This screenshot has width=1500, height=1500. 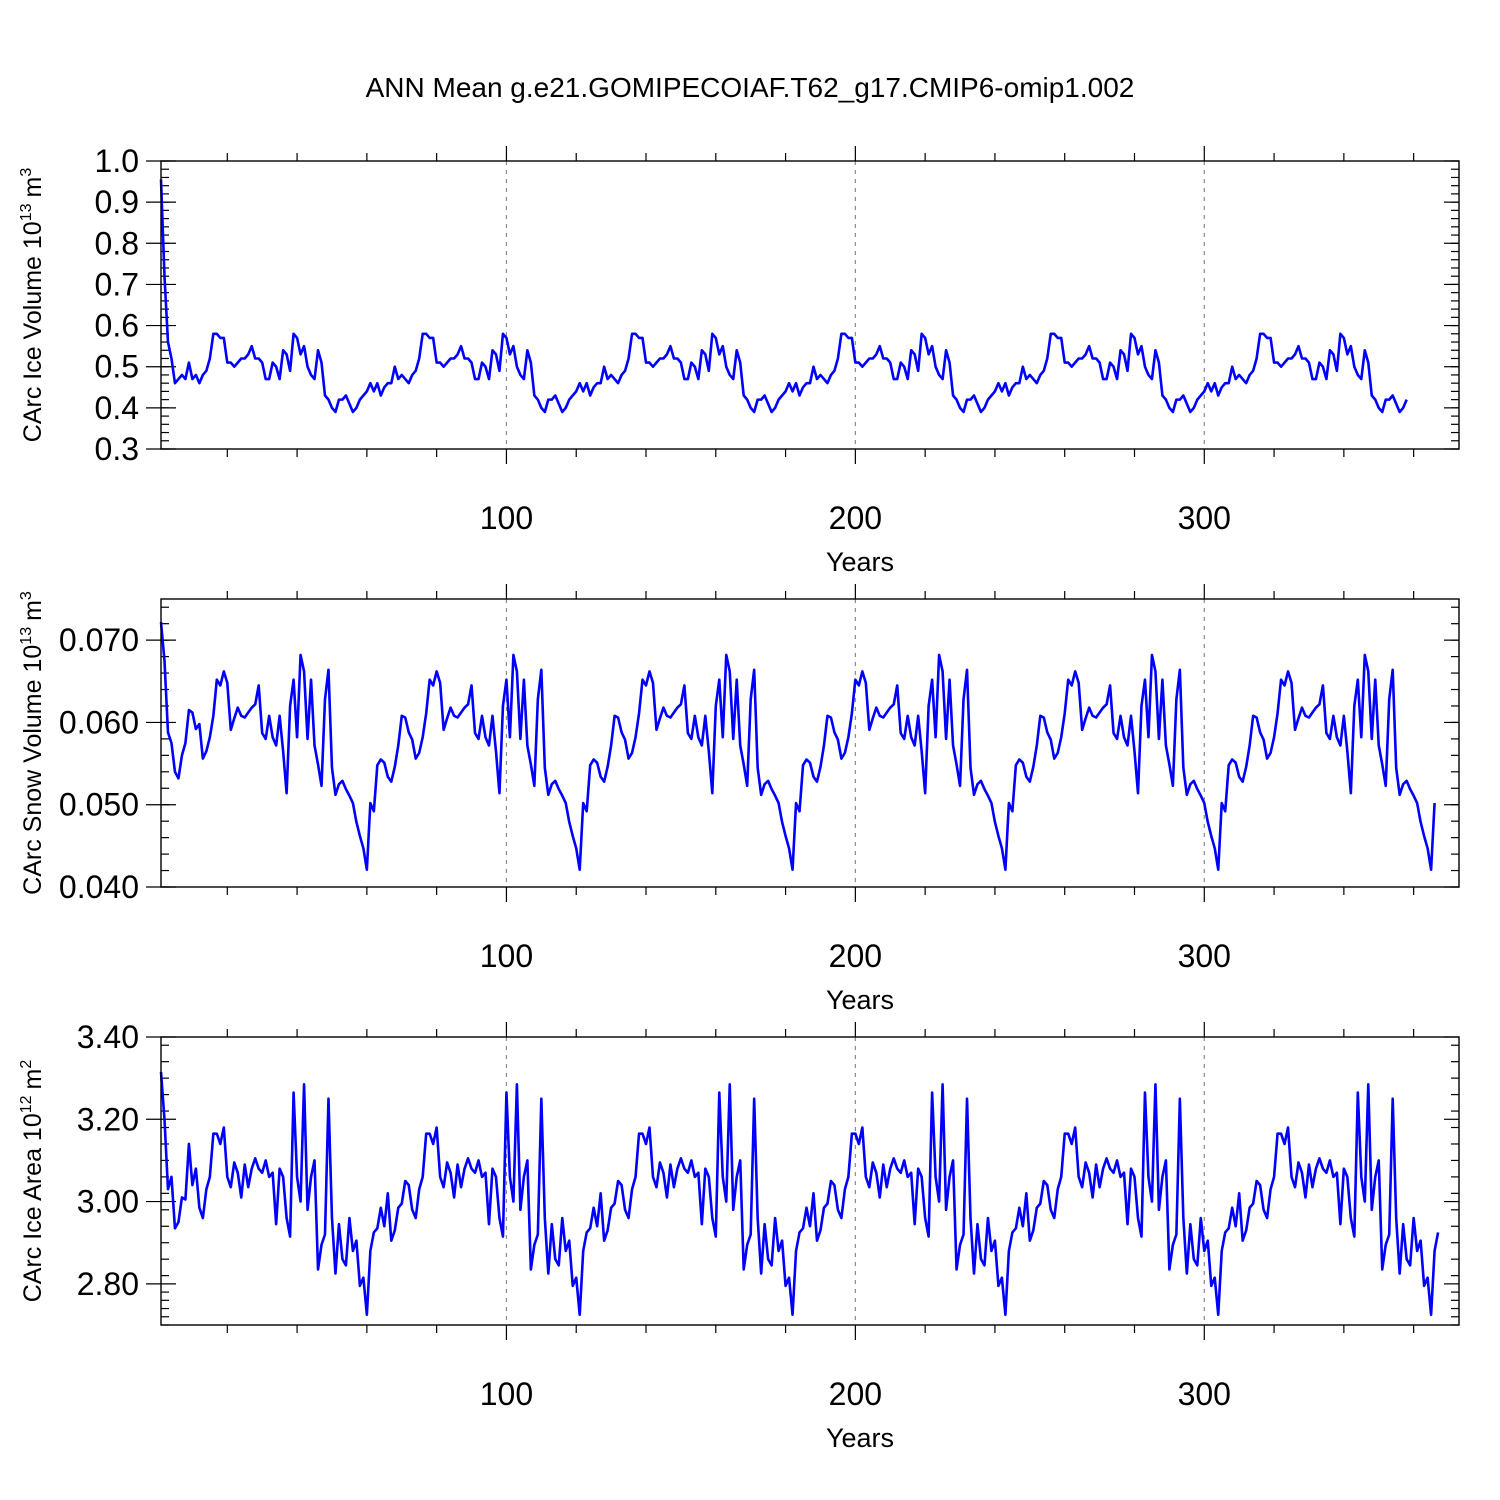 I want to click on y-tick-label: 0.060, so click(x=99, y=722).